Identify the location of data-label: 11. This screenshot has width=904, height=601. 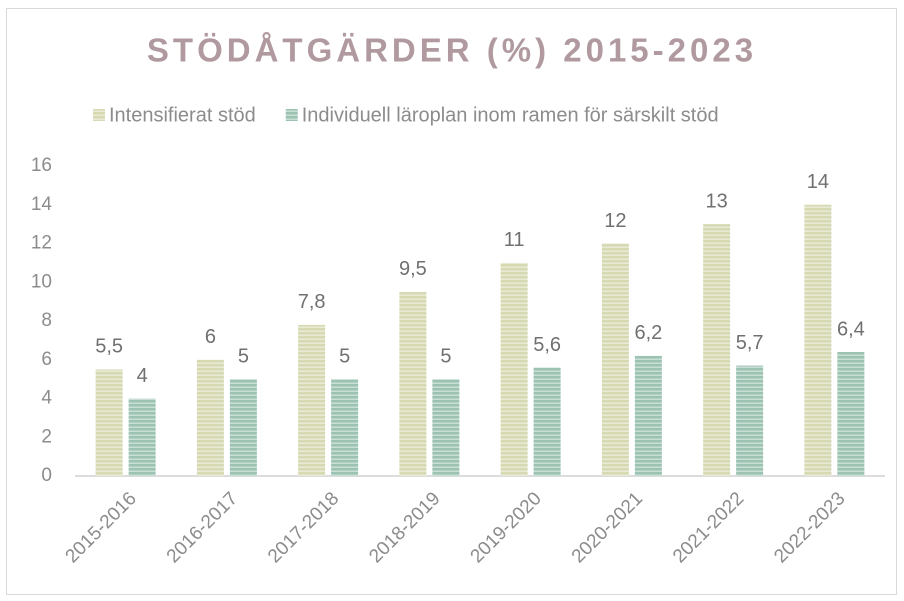
(514, 240).